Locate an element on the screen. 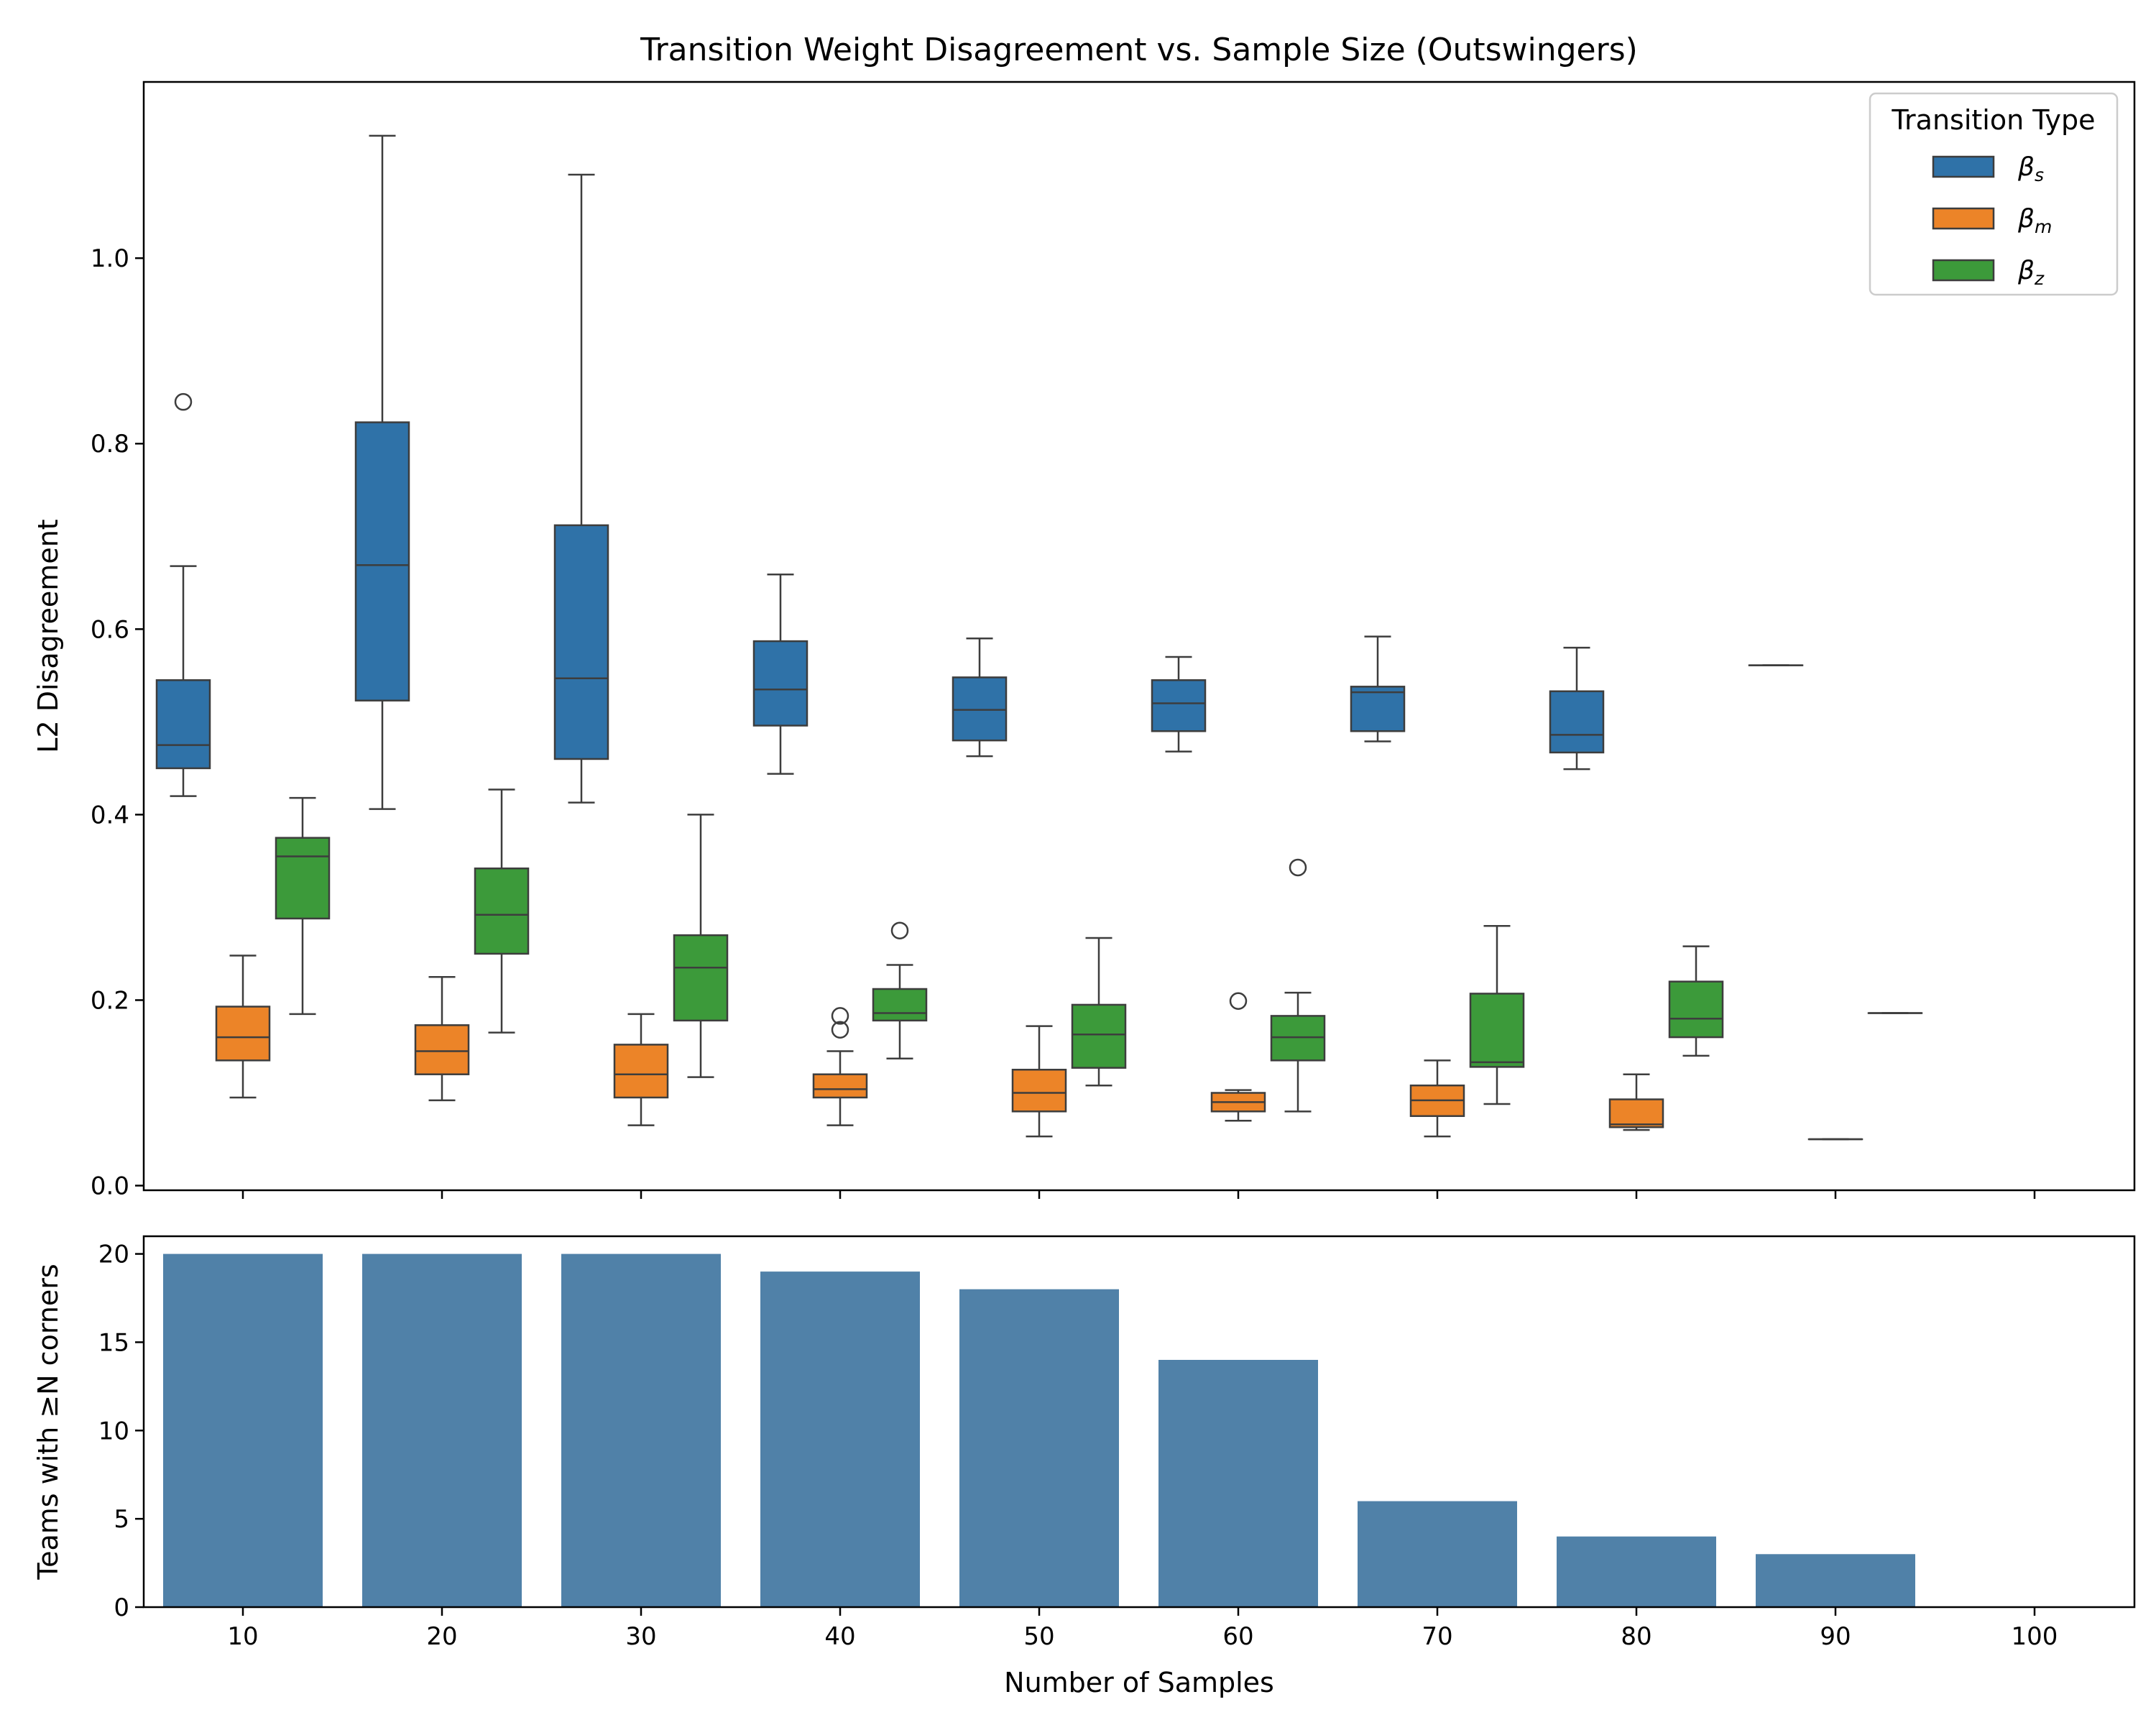 The height and width of the screenshot is (1725, 2156). x-tick-label: 50 is located at coordinates (1038, 1636).